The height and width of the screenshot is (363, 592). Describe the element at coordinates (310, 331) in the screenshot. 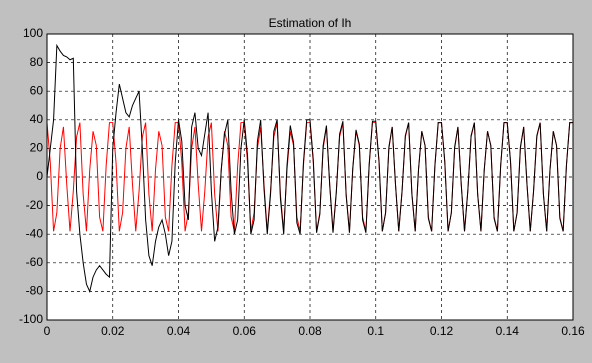

I see `x-tick-label: 0.08` at that location.